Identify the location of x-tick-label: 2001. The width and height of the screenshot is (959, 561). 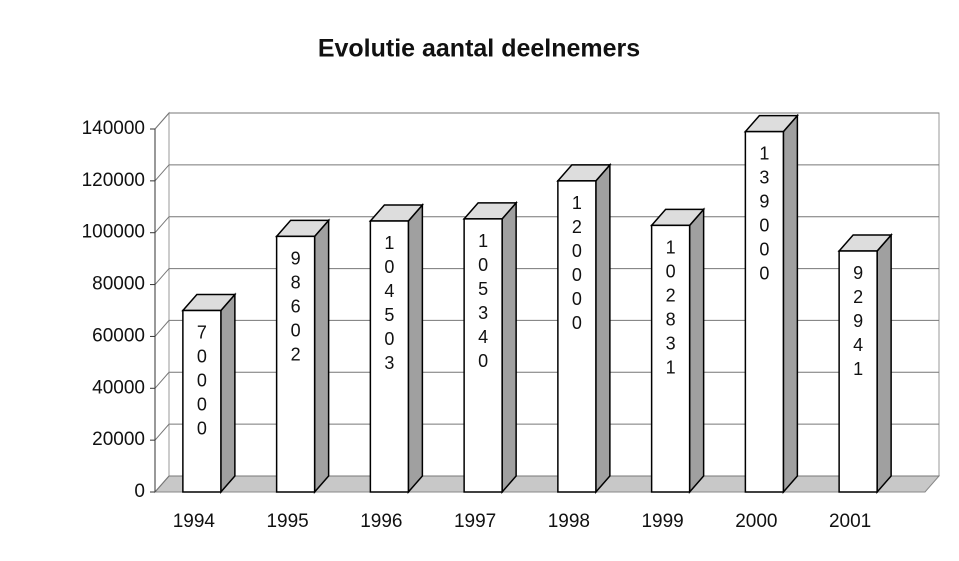
(850, 521).